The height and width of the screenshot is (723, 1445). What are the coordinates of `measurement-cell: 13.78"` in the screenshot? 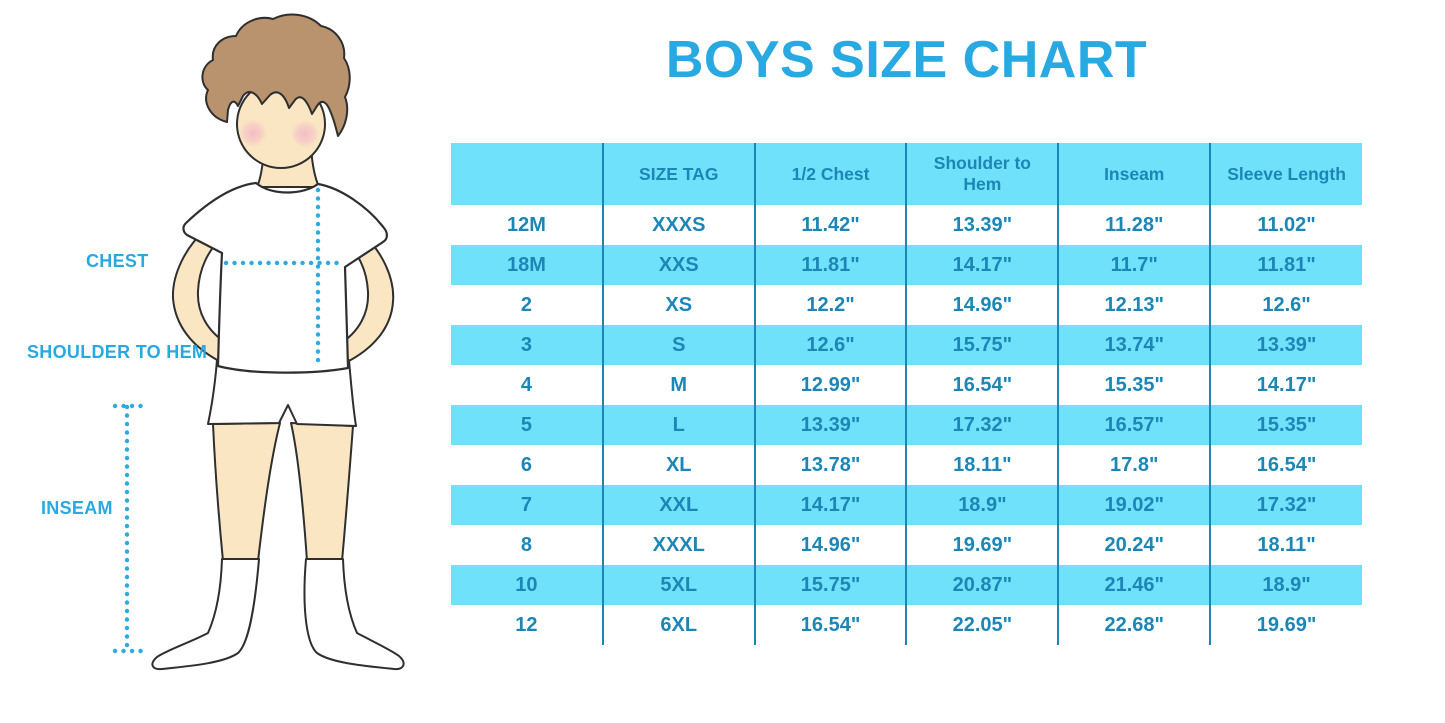 It's located at (831, 465).